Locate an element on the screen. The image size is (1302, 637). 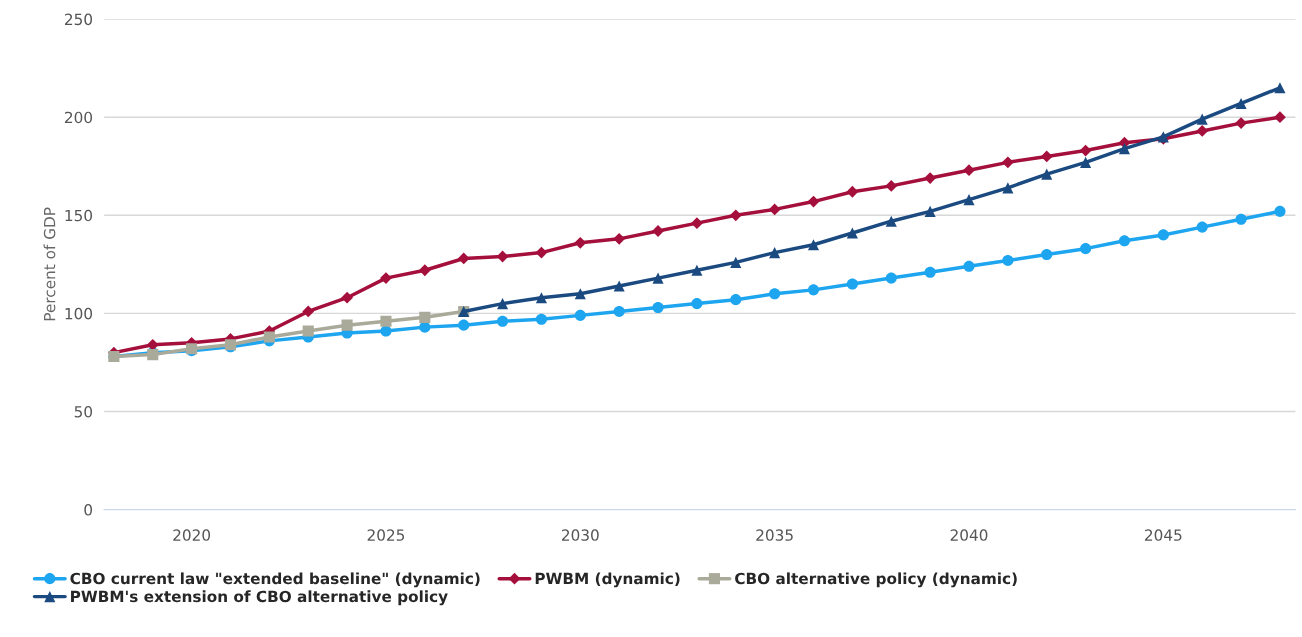
x-tick-label: 2020 is located at coordinates (192, 535).